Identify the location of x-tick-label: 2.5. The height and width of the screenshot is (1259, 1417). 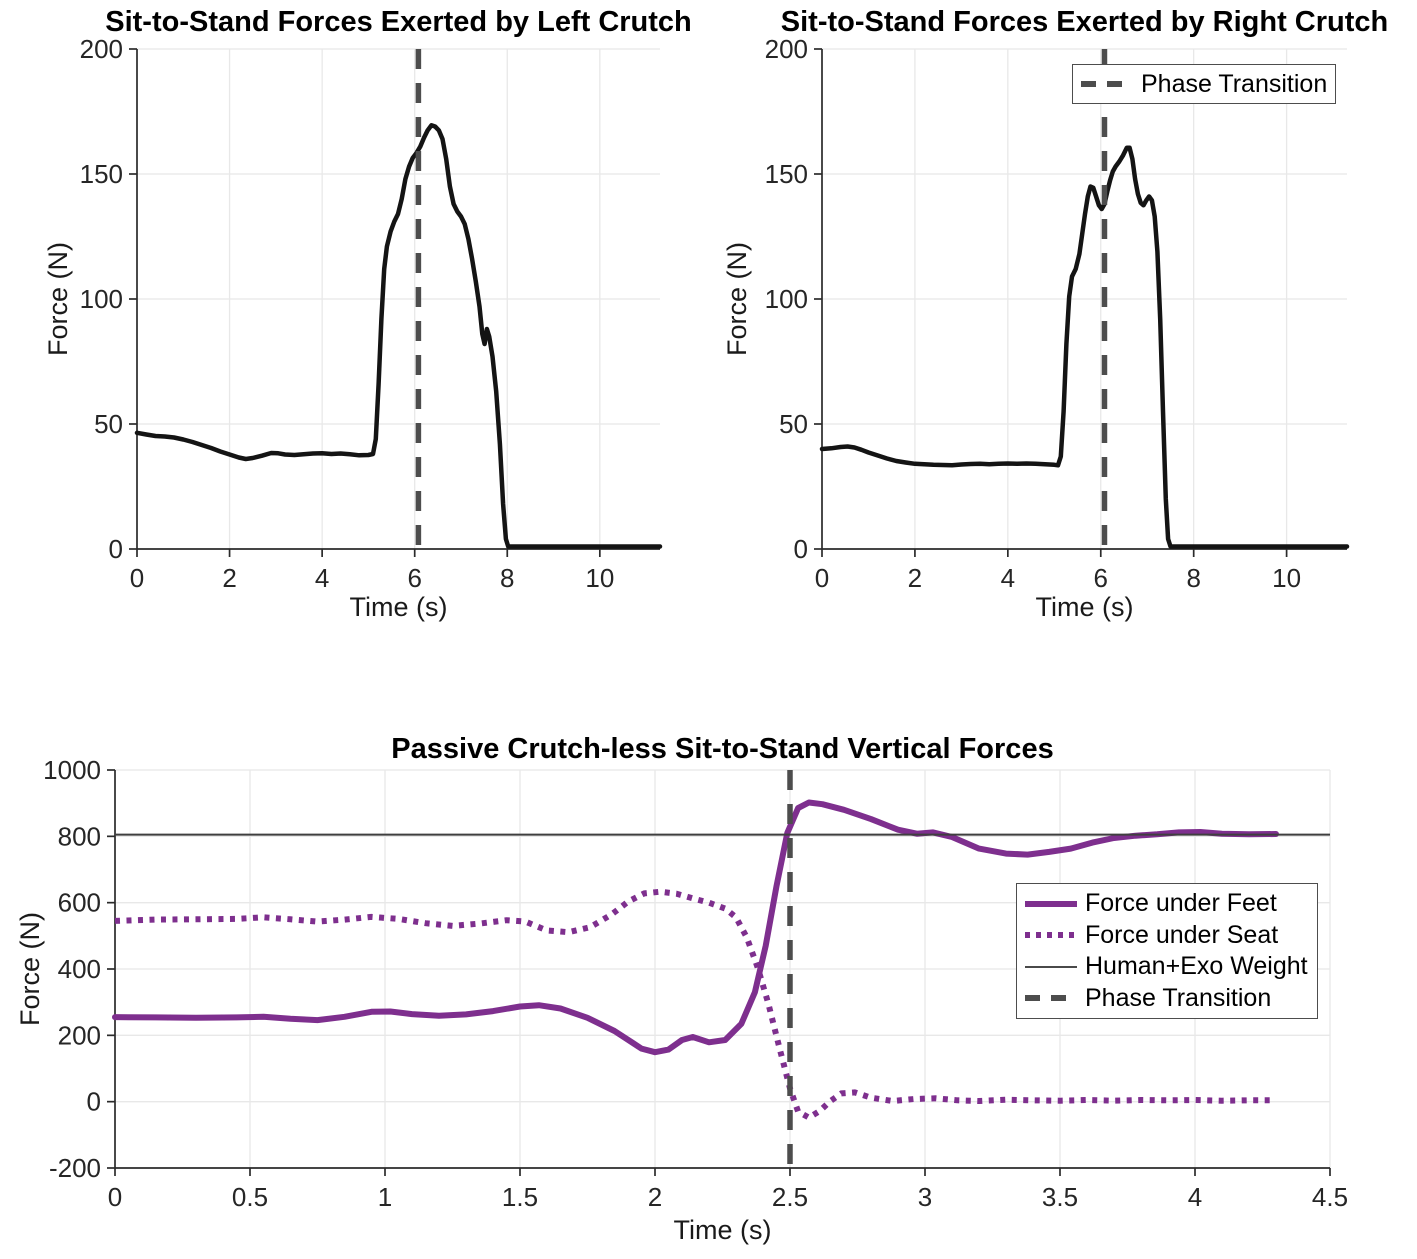
(790, 1197).